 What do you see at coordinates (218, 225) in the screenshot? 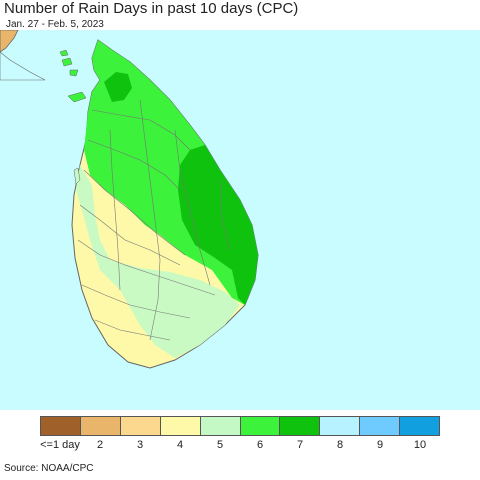
I see `zone-7-days-east` at bounding box center [218, 225].